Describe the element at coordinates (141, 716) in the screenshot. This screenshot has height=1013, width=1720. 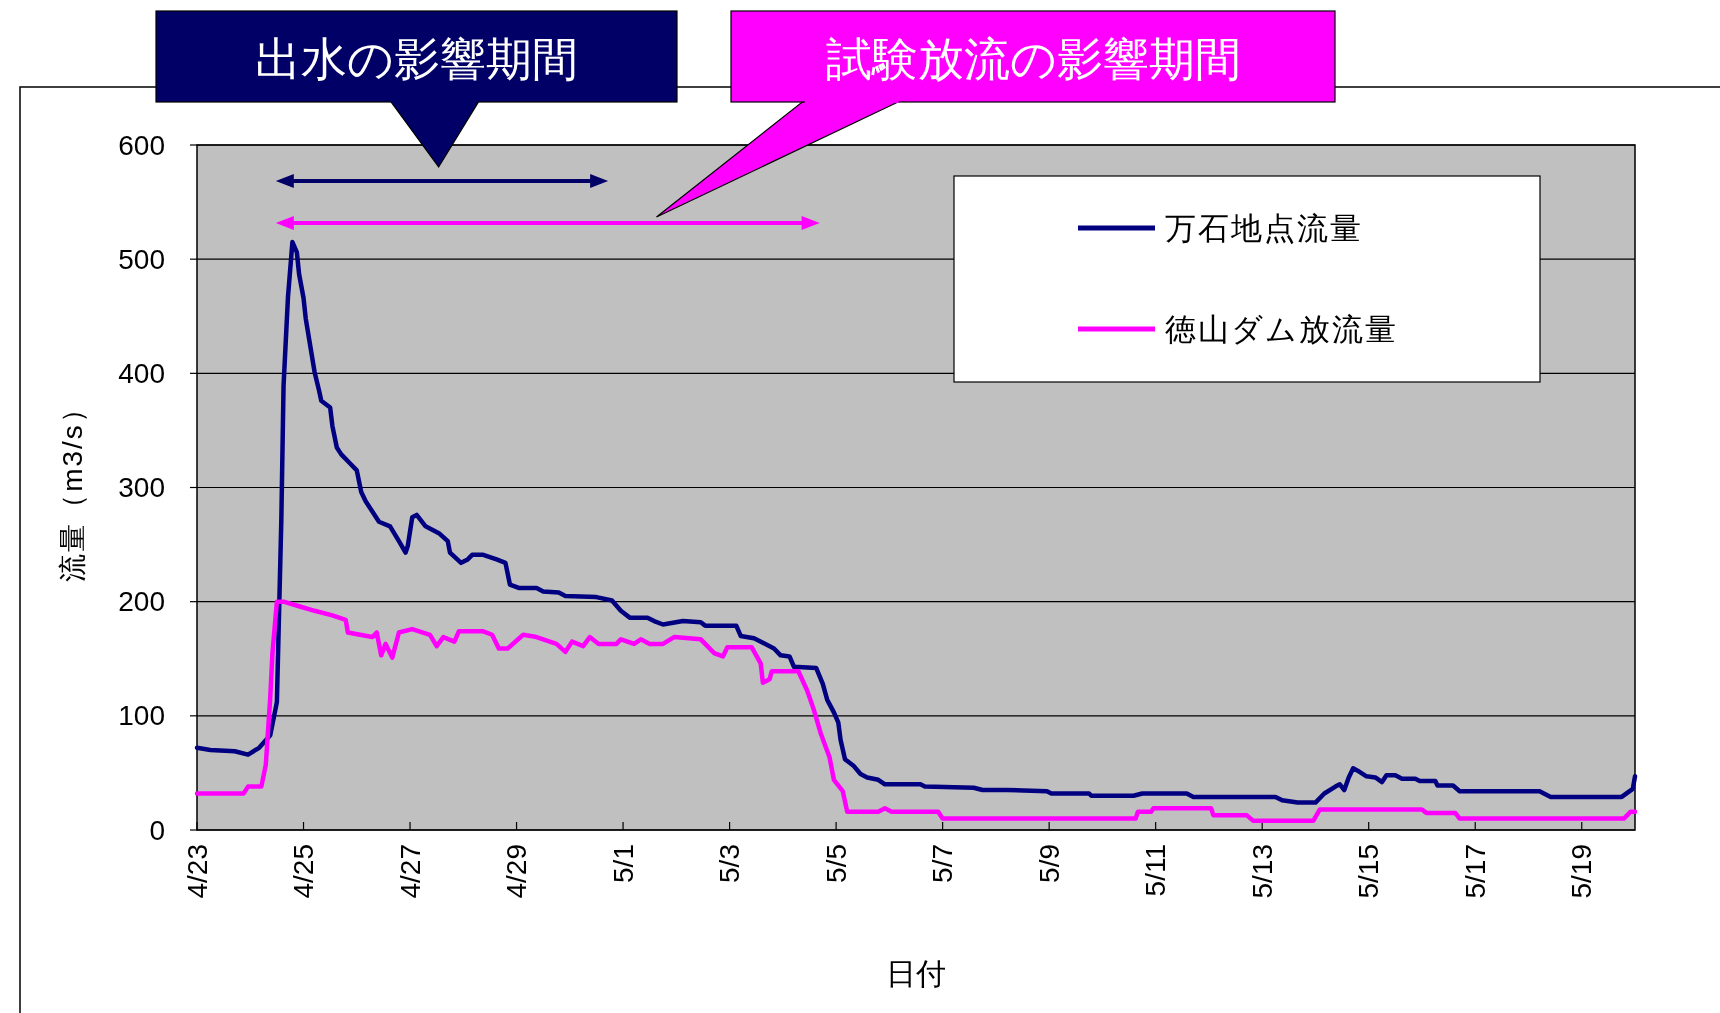
I see `y-tick-label: 100` at that location.